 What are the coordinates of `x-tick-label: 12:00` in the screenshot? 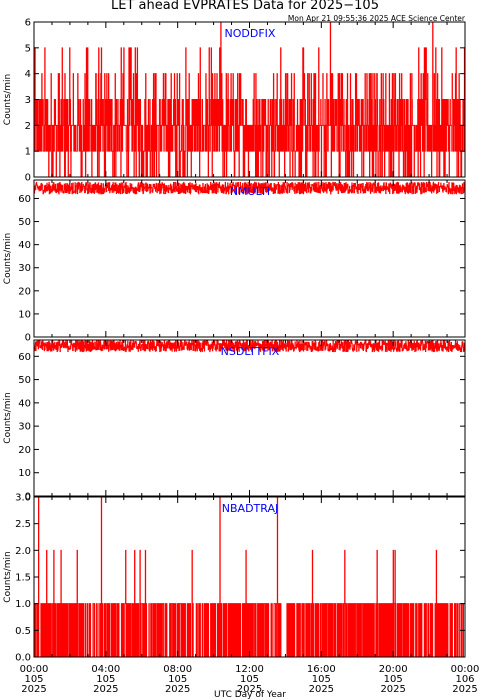 It's located at (249, 669).